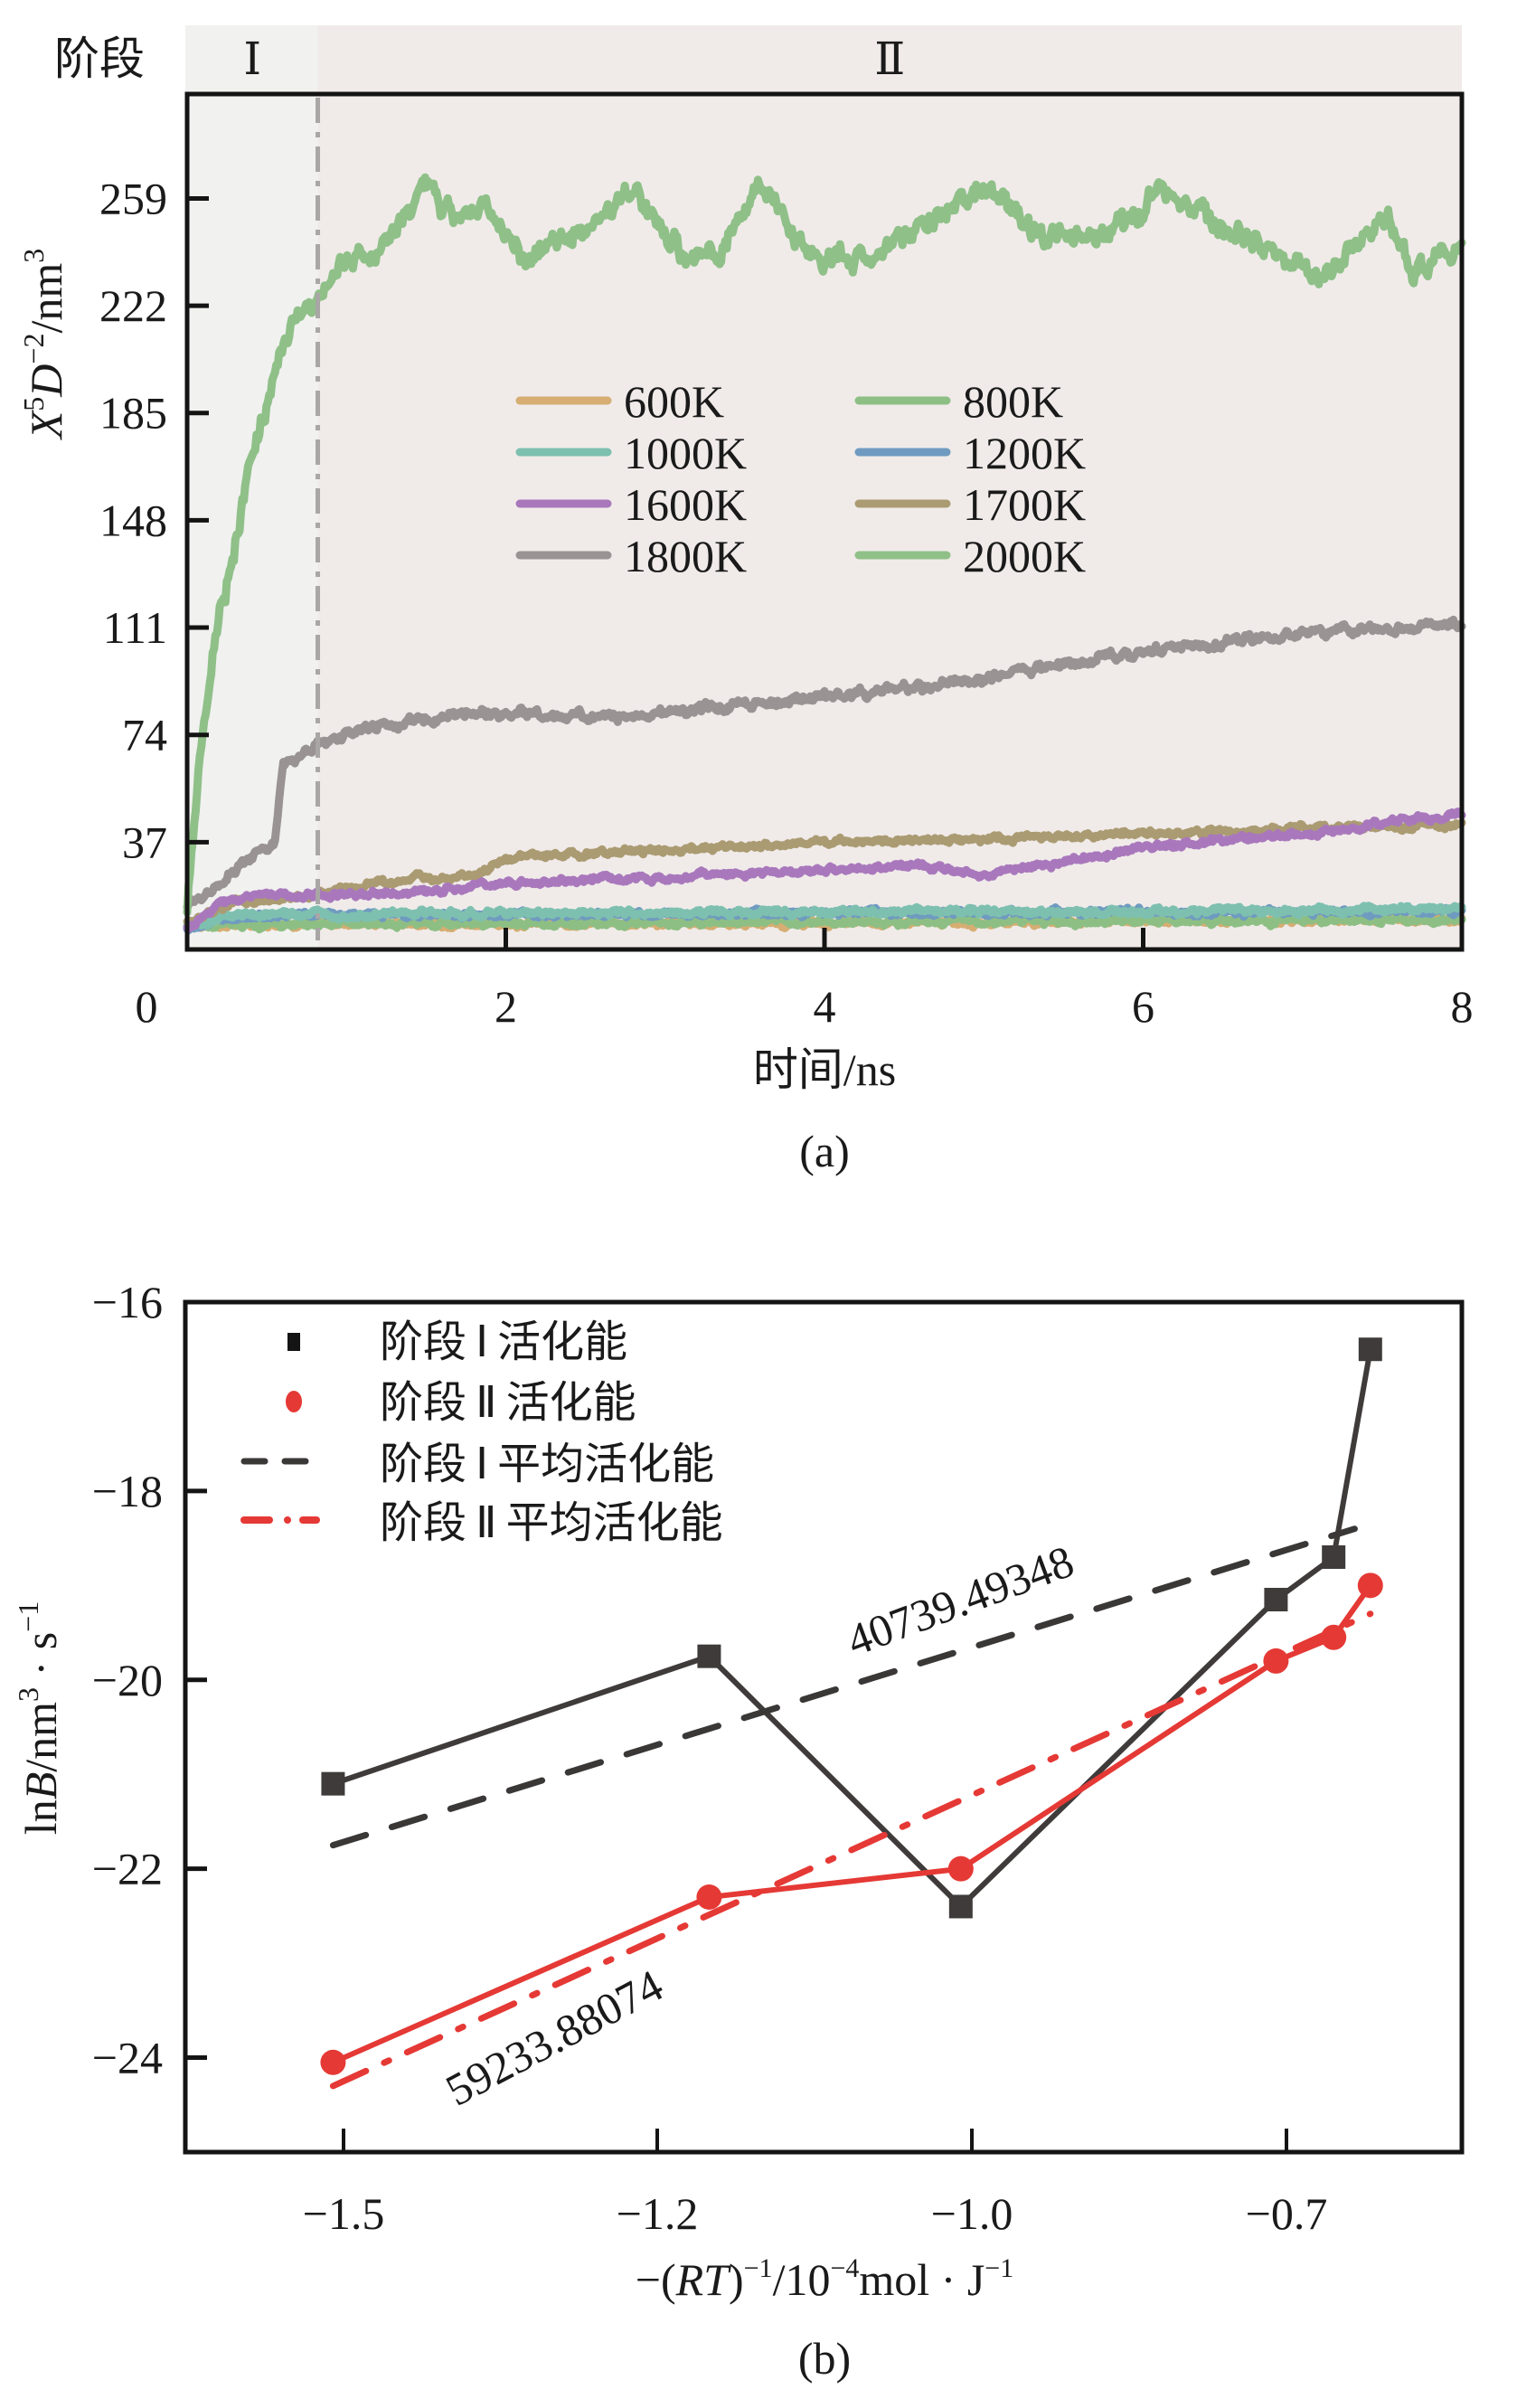  Describe the element at coordinates (984, 980) in the screenshot. I see `x-axis-ticks: 2 4 6 8` at that location.